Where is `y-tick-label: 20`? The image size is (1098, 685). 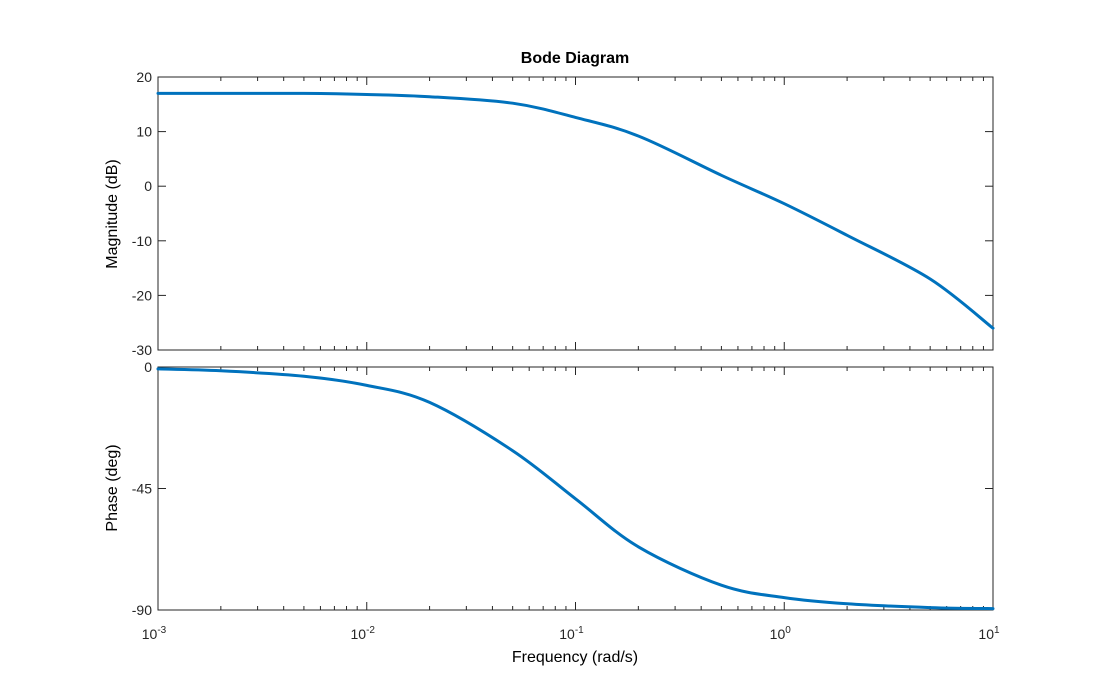 y-tick-label: 20 is located at coordinates (144, 77).